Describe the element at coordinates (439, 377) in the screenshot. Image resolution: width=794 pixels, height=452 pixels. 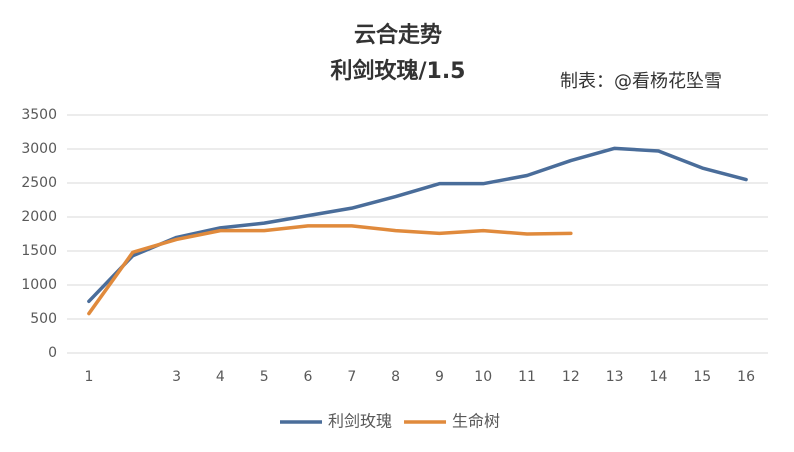
I see `x-tick-label: 9` at that location.